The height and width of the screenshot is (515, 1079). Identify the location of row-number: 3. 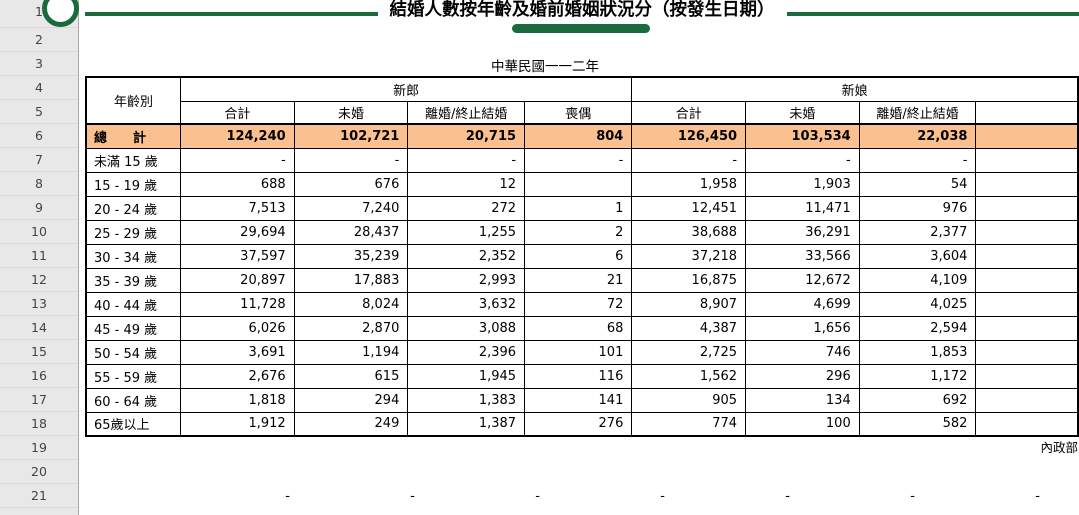
(39, 64).